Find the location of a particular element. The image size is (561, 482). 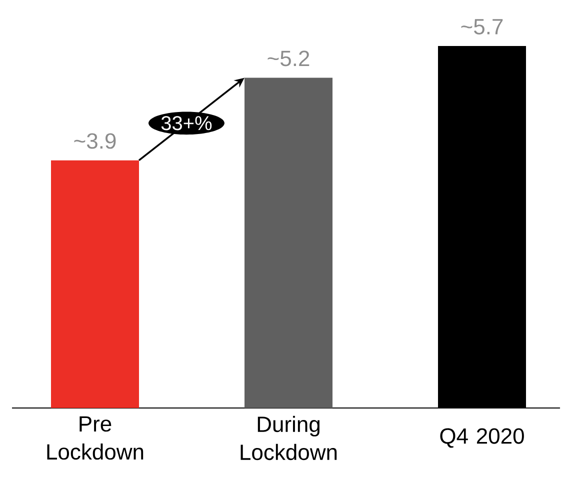

data-label: ~3.9 is located at coordinates (95, 141).